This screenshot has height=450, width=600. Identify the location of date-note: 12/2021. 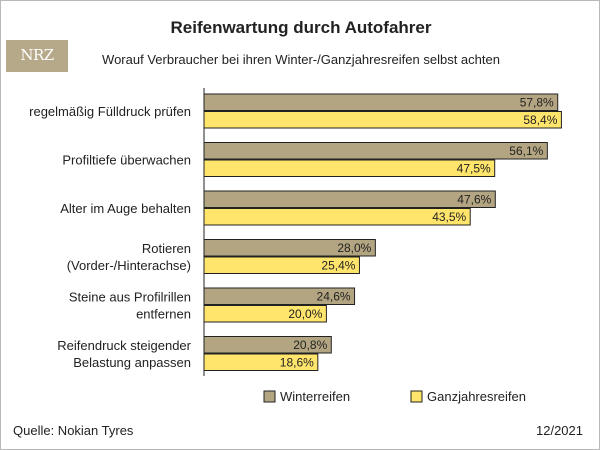
(559, 430).